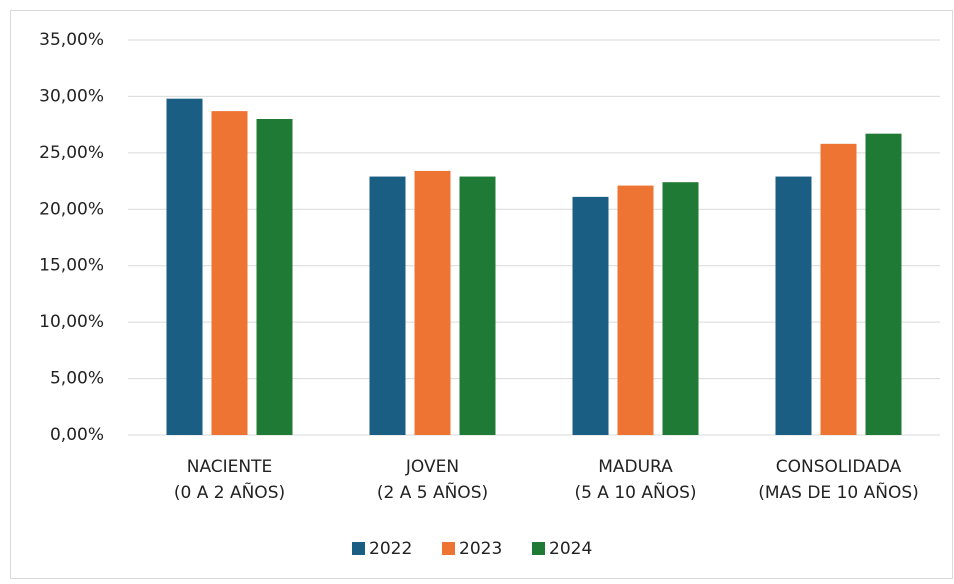 Image resolution: width=954 pixels, height=584 pixels. What do you see at coordinates (77, 379) in the screenshot?
I see `y-tick-label: 5,00%` at bounding box center [77, 379].